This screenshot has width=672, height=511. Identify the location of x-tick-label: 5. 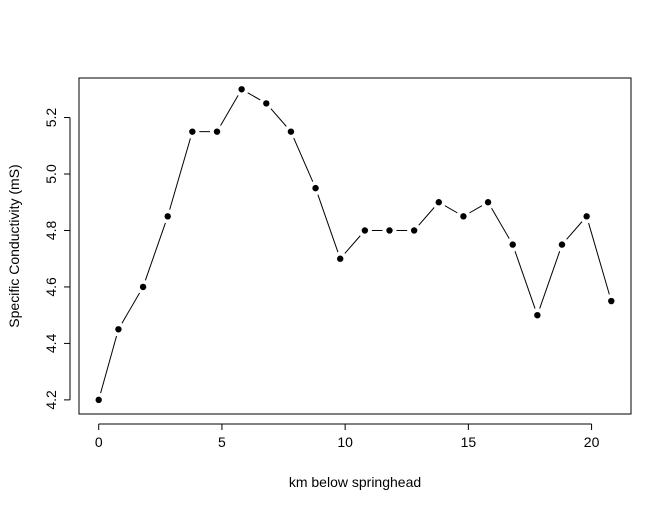
(222, 442).